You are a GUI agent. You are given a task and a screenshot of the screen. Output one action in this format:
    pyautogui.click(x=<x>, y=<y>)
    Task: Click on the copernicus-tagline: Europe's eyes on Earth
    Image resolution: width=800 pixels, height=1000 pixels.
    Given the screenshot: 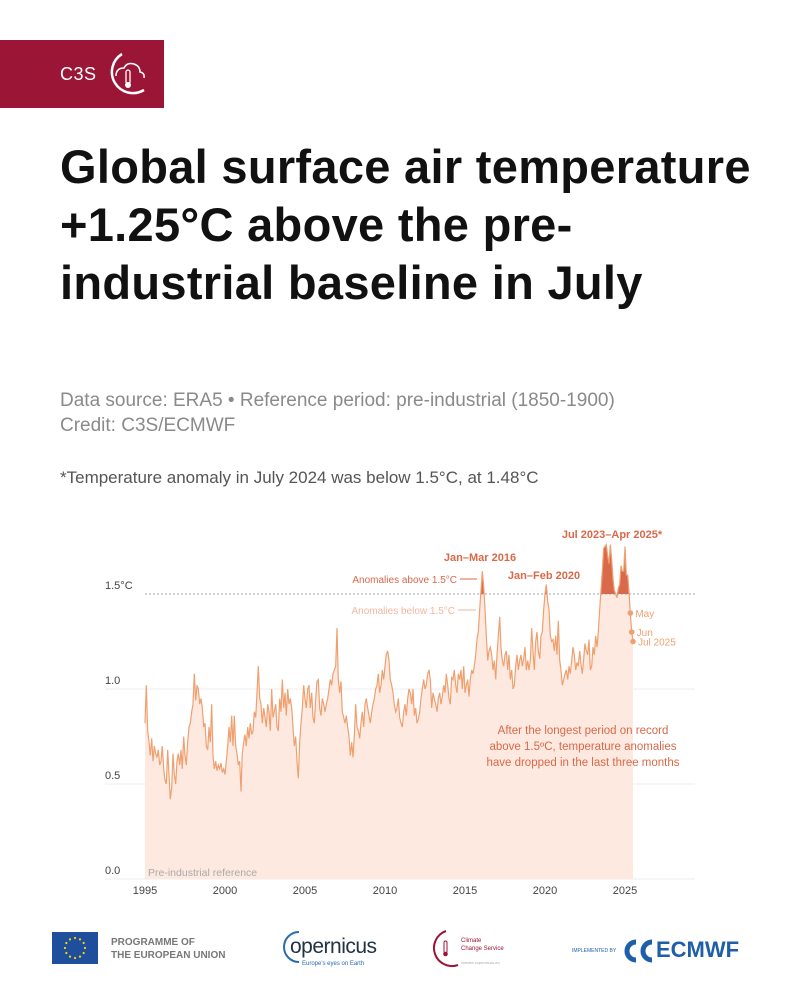 What is the action you would take?
    pyautogui.click(x=333, y=964)
    